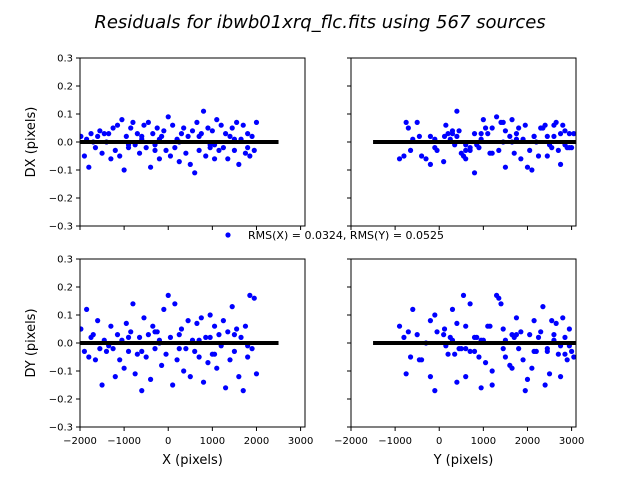 This screenshot has height=484, width=640. What do you see at coordinates (65, 115) in the screenshot?
I see `y-tick-label: 0.1` at bounding box center [65, 115].